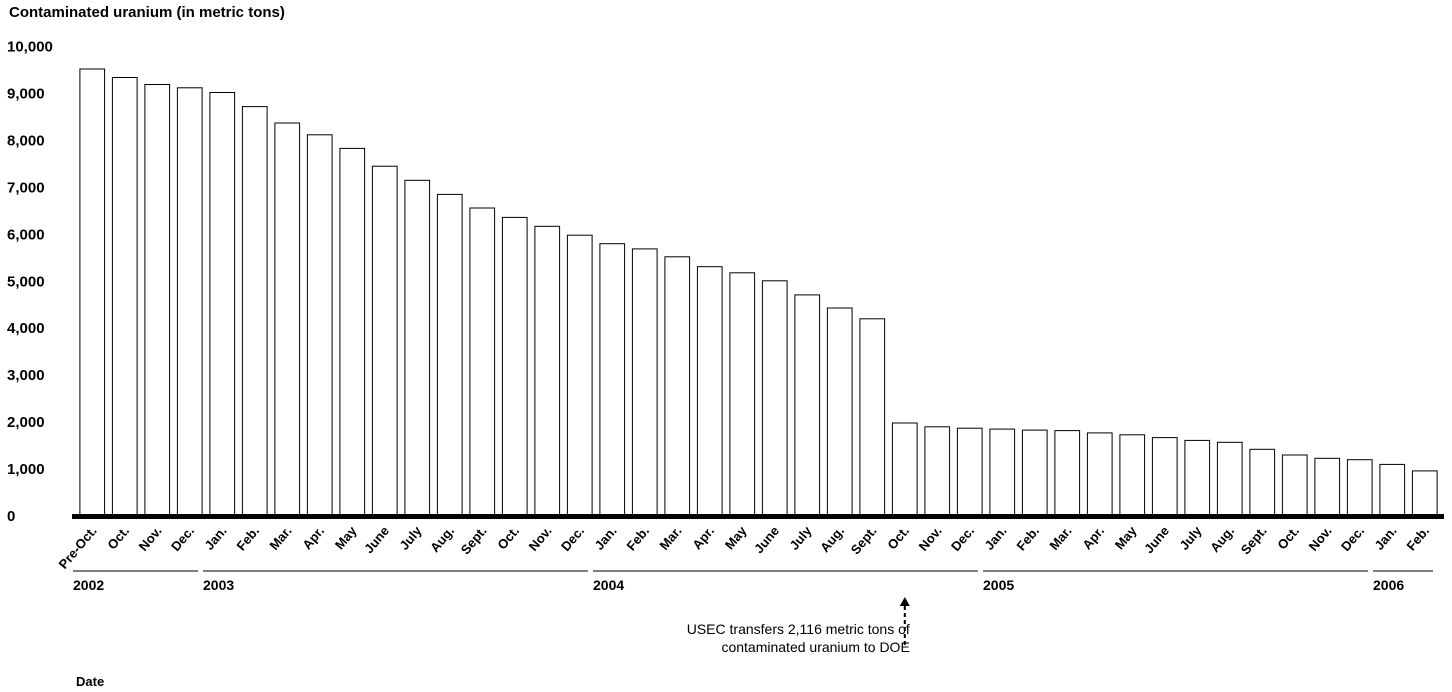  Describe the element at coordinates (815, 647) in the screenshot. I see `annotation-text-line-2: contaminated uranium to DOE` at that location.